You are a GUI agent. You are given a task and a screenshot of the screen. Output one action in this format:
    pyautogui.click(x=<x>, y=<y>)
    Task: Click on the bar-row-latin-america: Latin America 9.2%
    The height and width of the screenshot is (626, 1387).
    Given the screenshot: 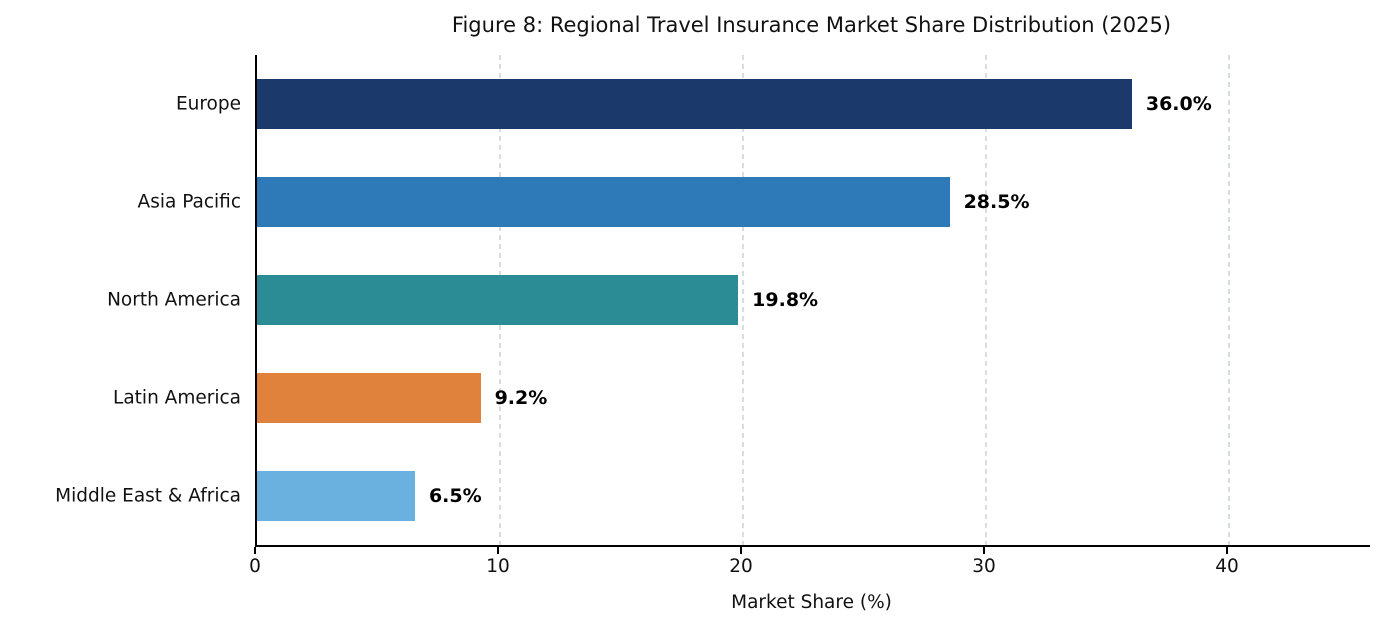 What is the action you would take?
    pyautogui.click(x=741, y=398)
    